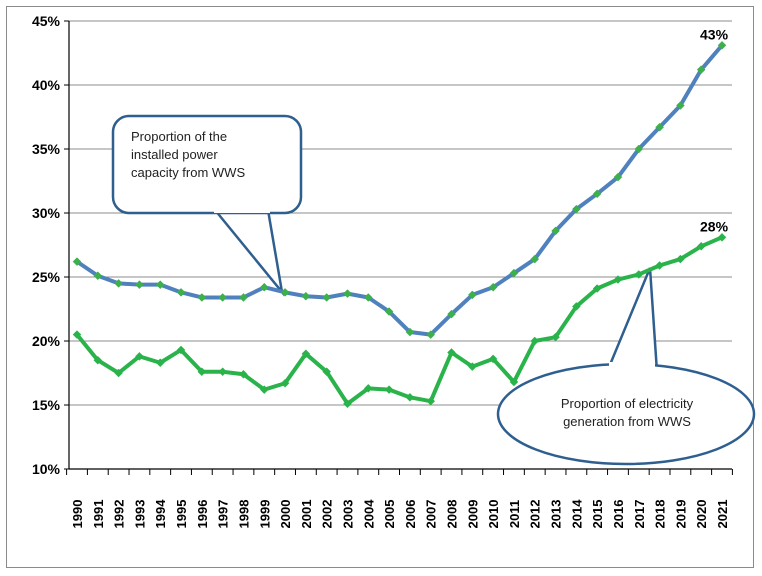 The height and width of the screenshot is (576, 762). Describe the element at coordinates (77, 514) in the screenshot. I see `x-tick-label: 1990` at that location.